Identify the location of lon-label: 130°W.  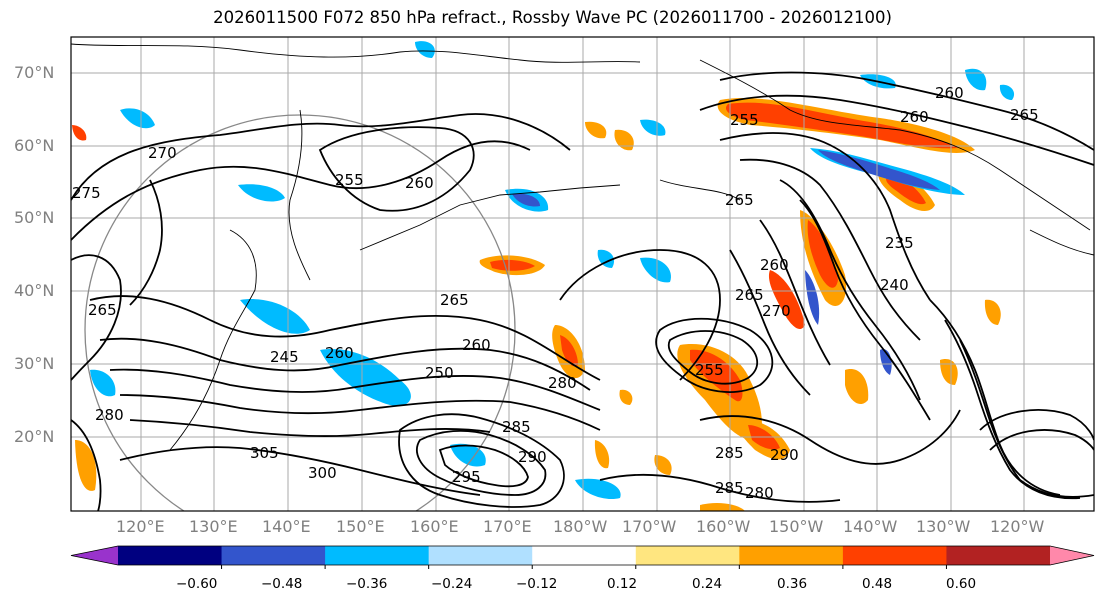
(943, 526).